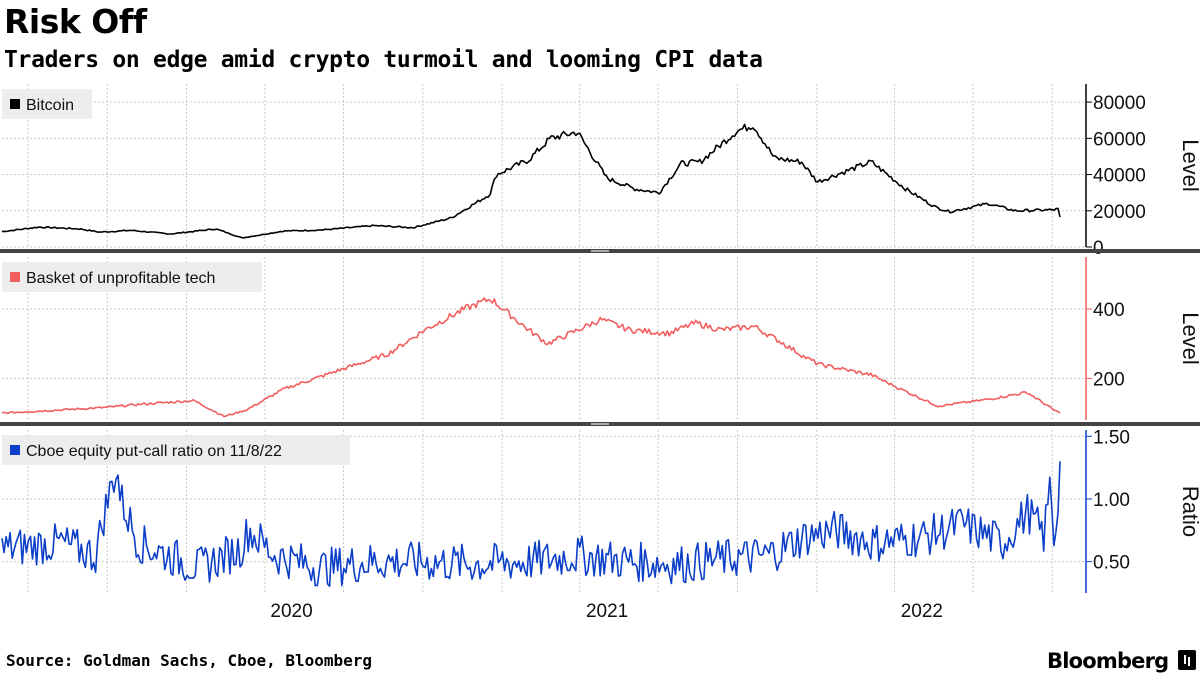 The height and width of the screenshot is (675, 1200). I want to click on bloomberg-terminal-icon, so click(1187, 660).